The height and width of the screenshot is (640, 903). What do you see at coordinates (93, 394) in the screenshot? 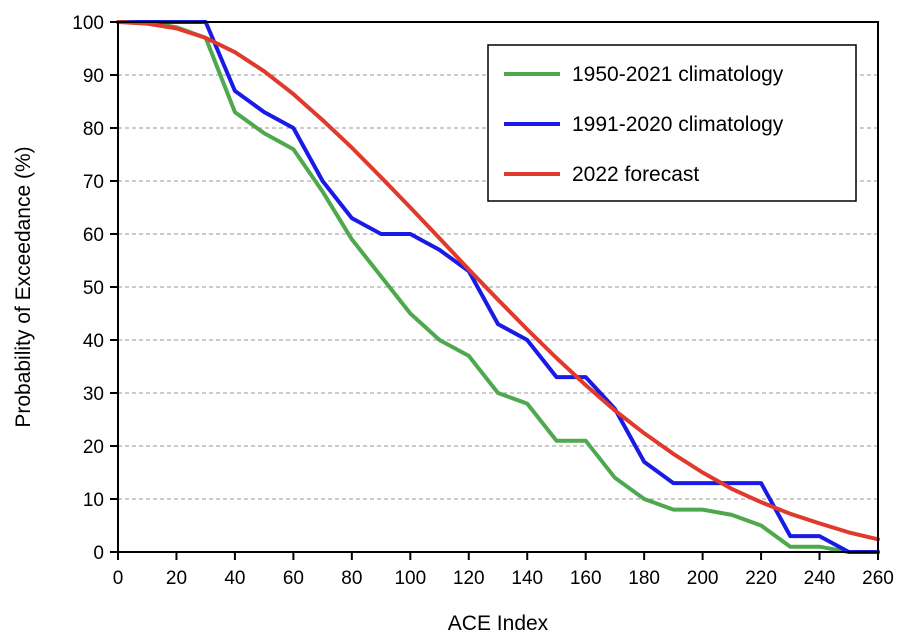
I see `y-tick-label: 30` at bounding box center [93, 394].